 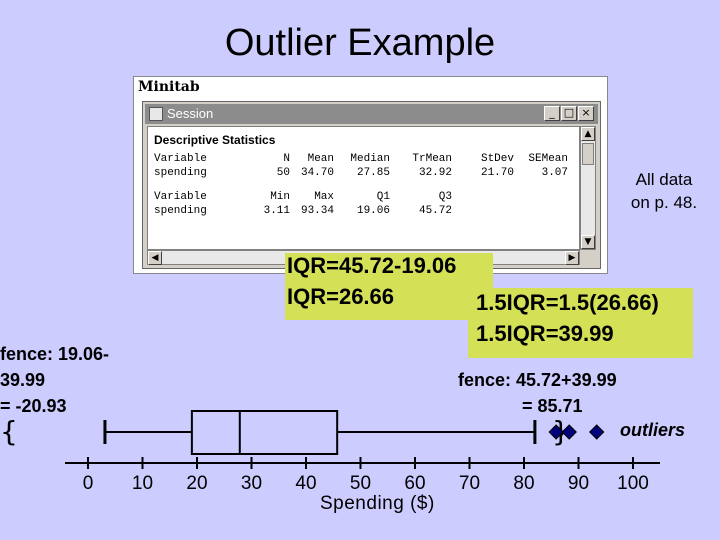 What do you see at coordinates (586, 113) in the screenshot?
I see `close-button: ×` at bounding box center [586, 113].